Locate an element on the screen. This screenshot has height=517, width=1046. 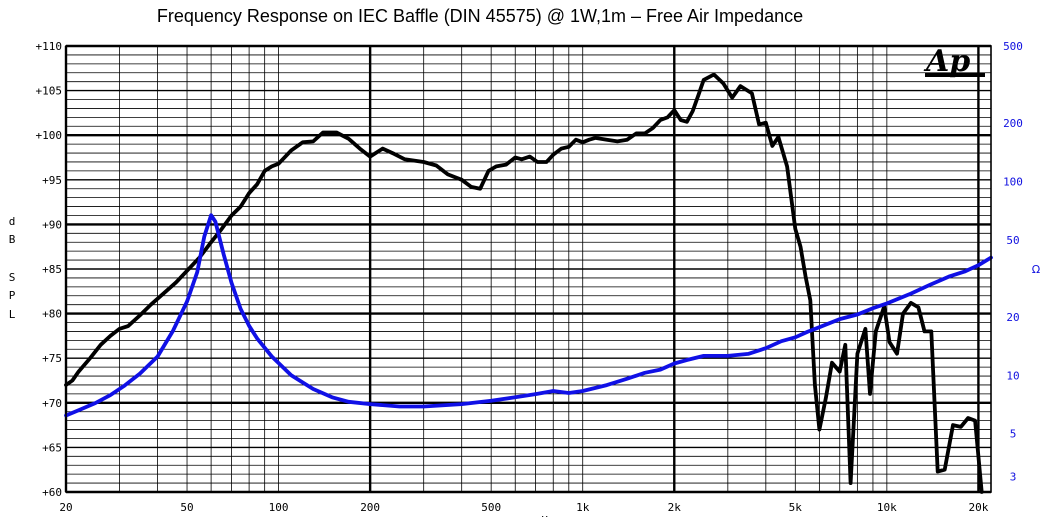
x-tick-label: 20 is located at coordinates (65, 507).